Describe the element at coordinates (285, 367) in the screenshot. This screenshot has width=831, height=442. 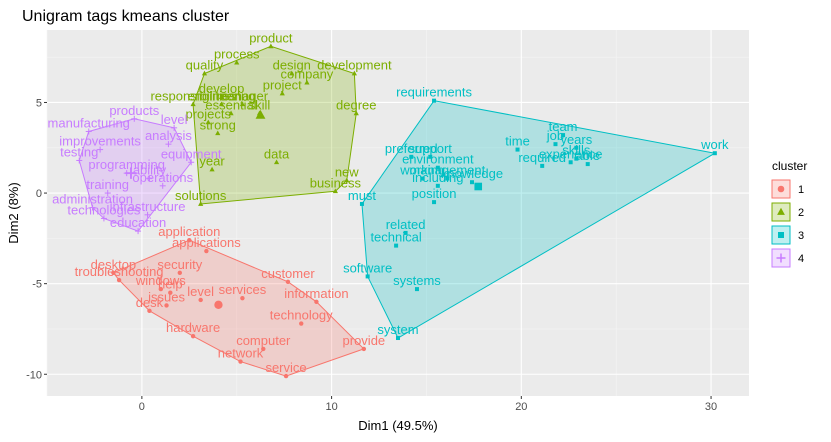
I see `point-label: service` at that location.